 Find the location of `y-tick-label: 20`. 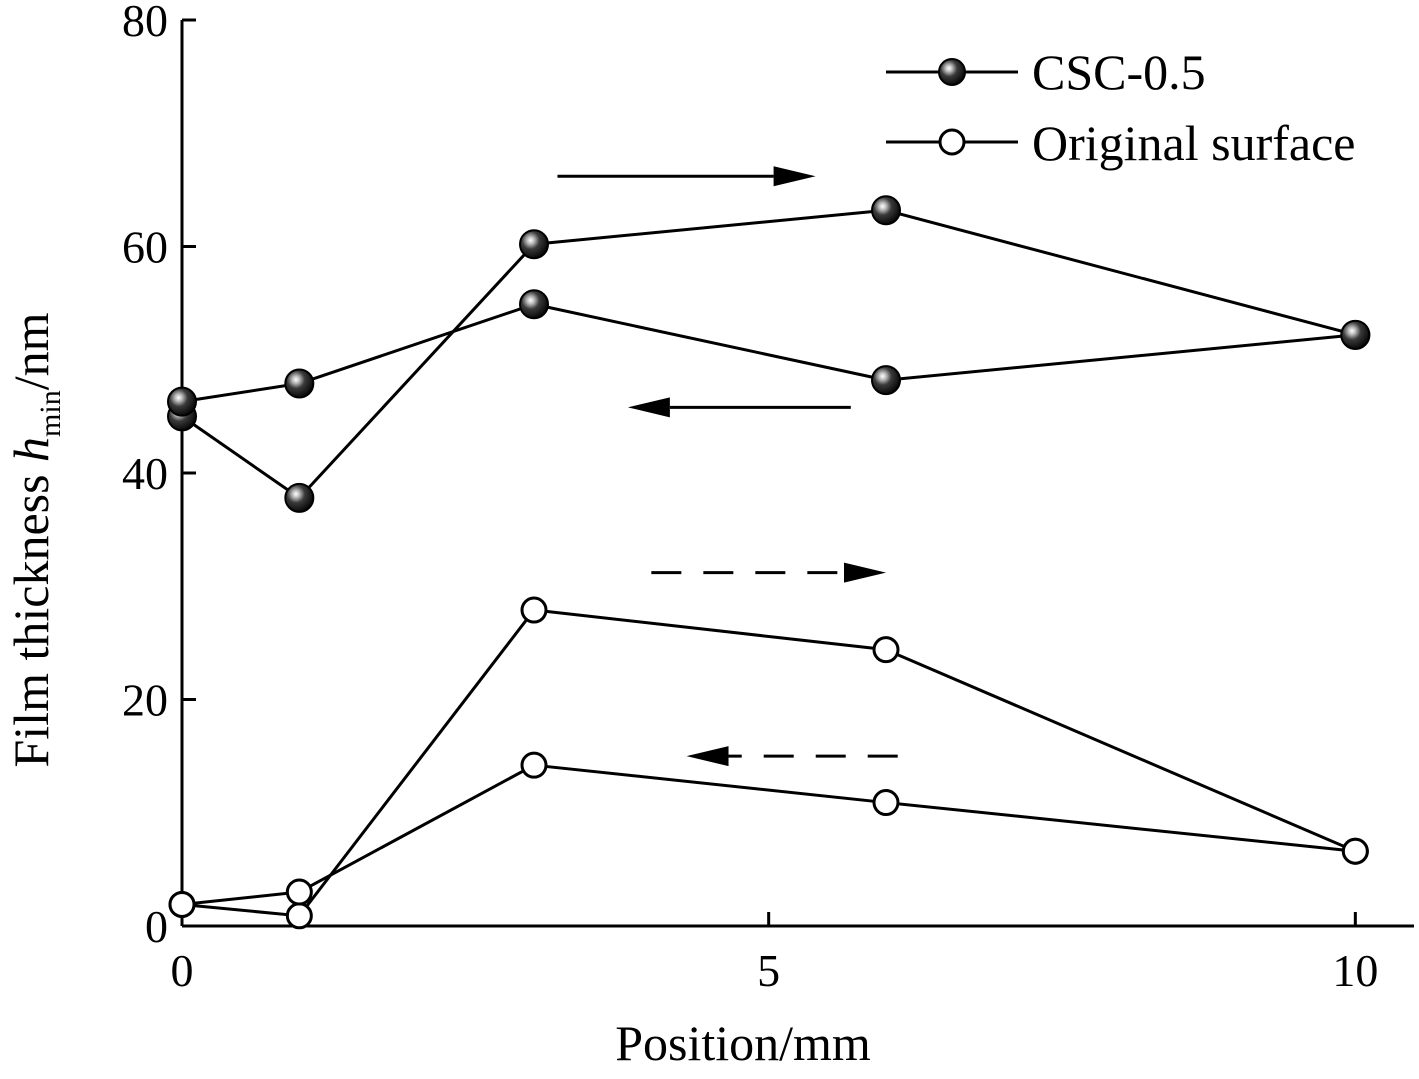

y-tick-label: 20 is located at coordinates (145, 700).